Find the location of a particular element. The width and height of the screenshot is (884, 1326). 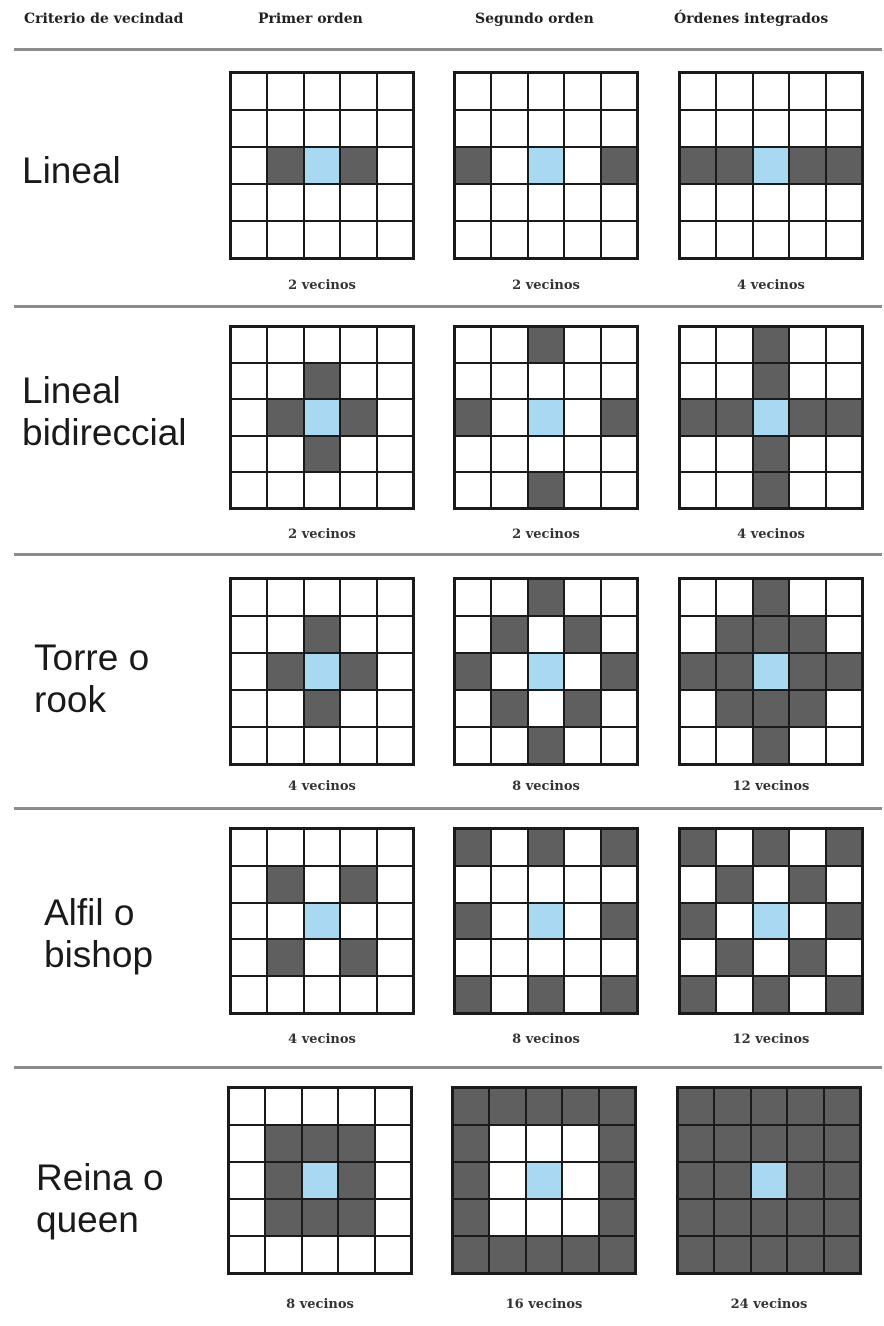

caption-neighbor-count: 12 vecinos is located at coordinates (771, 786).